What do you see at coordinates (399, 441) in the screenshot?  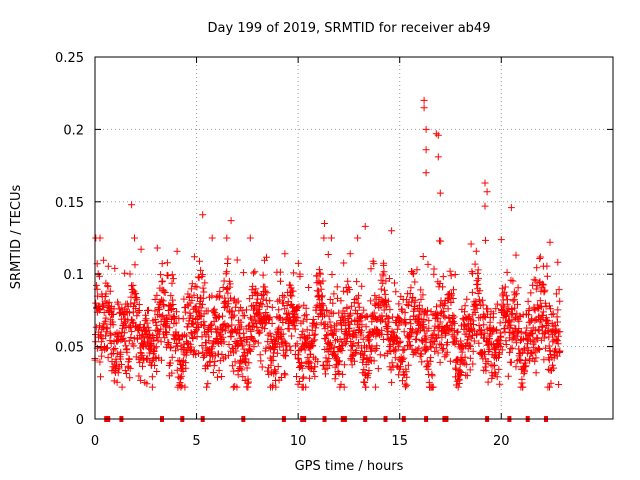 I see `x-tick-label: 15` at bounding box center [399, 441].